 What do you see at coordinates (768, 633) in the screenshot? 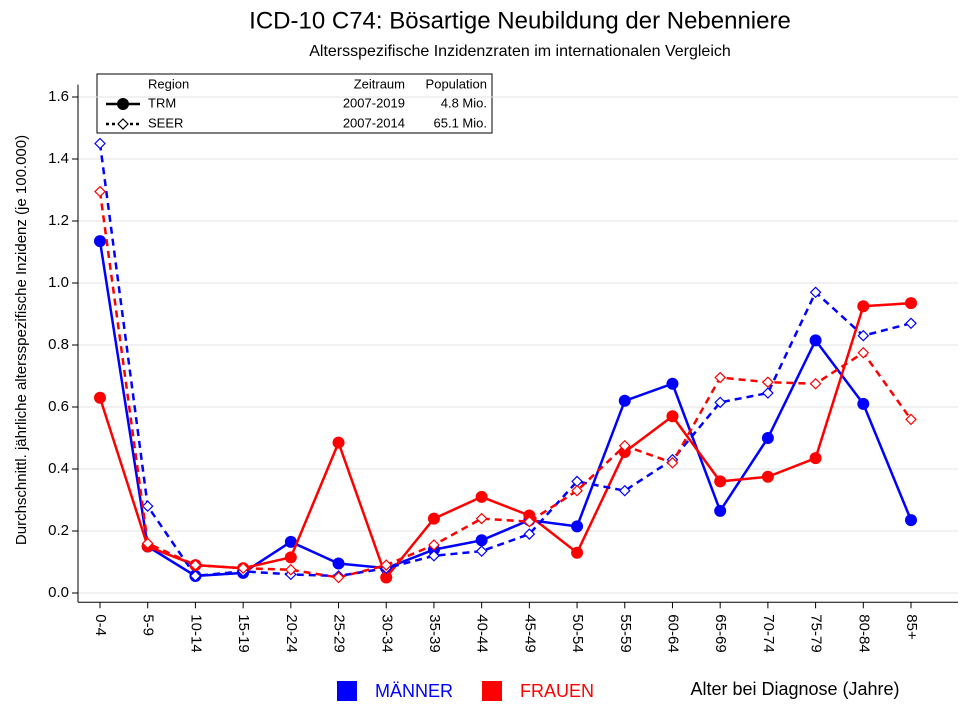
I see `x-tick-label: 70-74` at bounding box center [768, 633].